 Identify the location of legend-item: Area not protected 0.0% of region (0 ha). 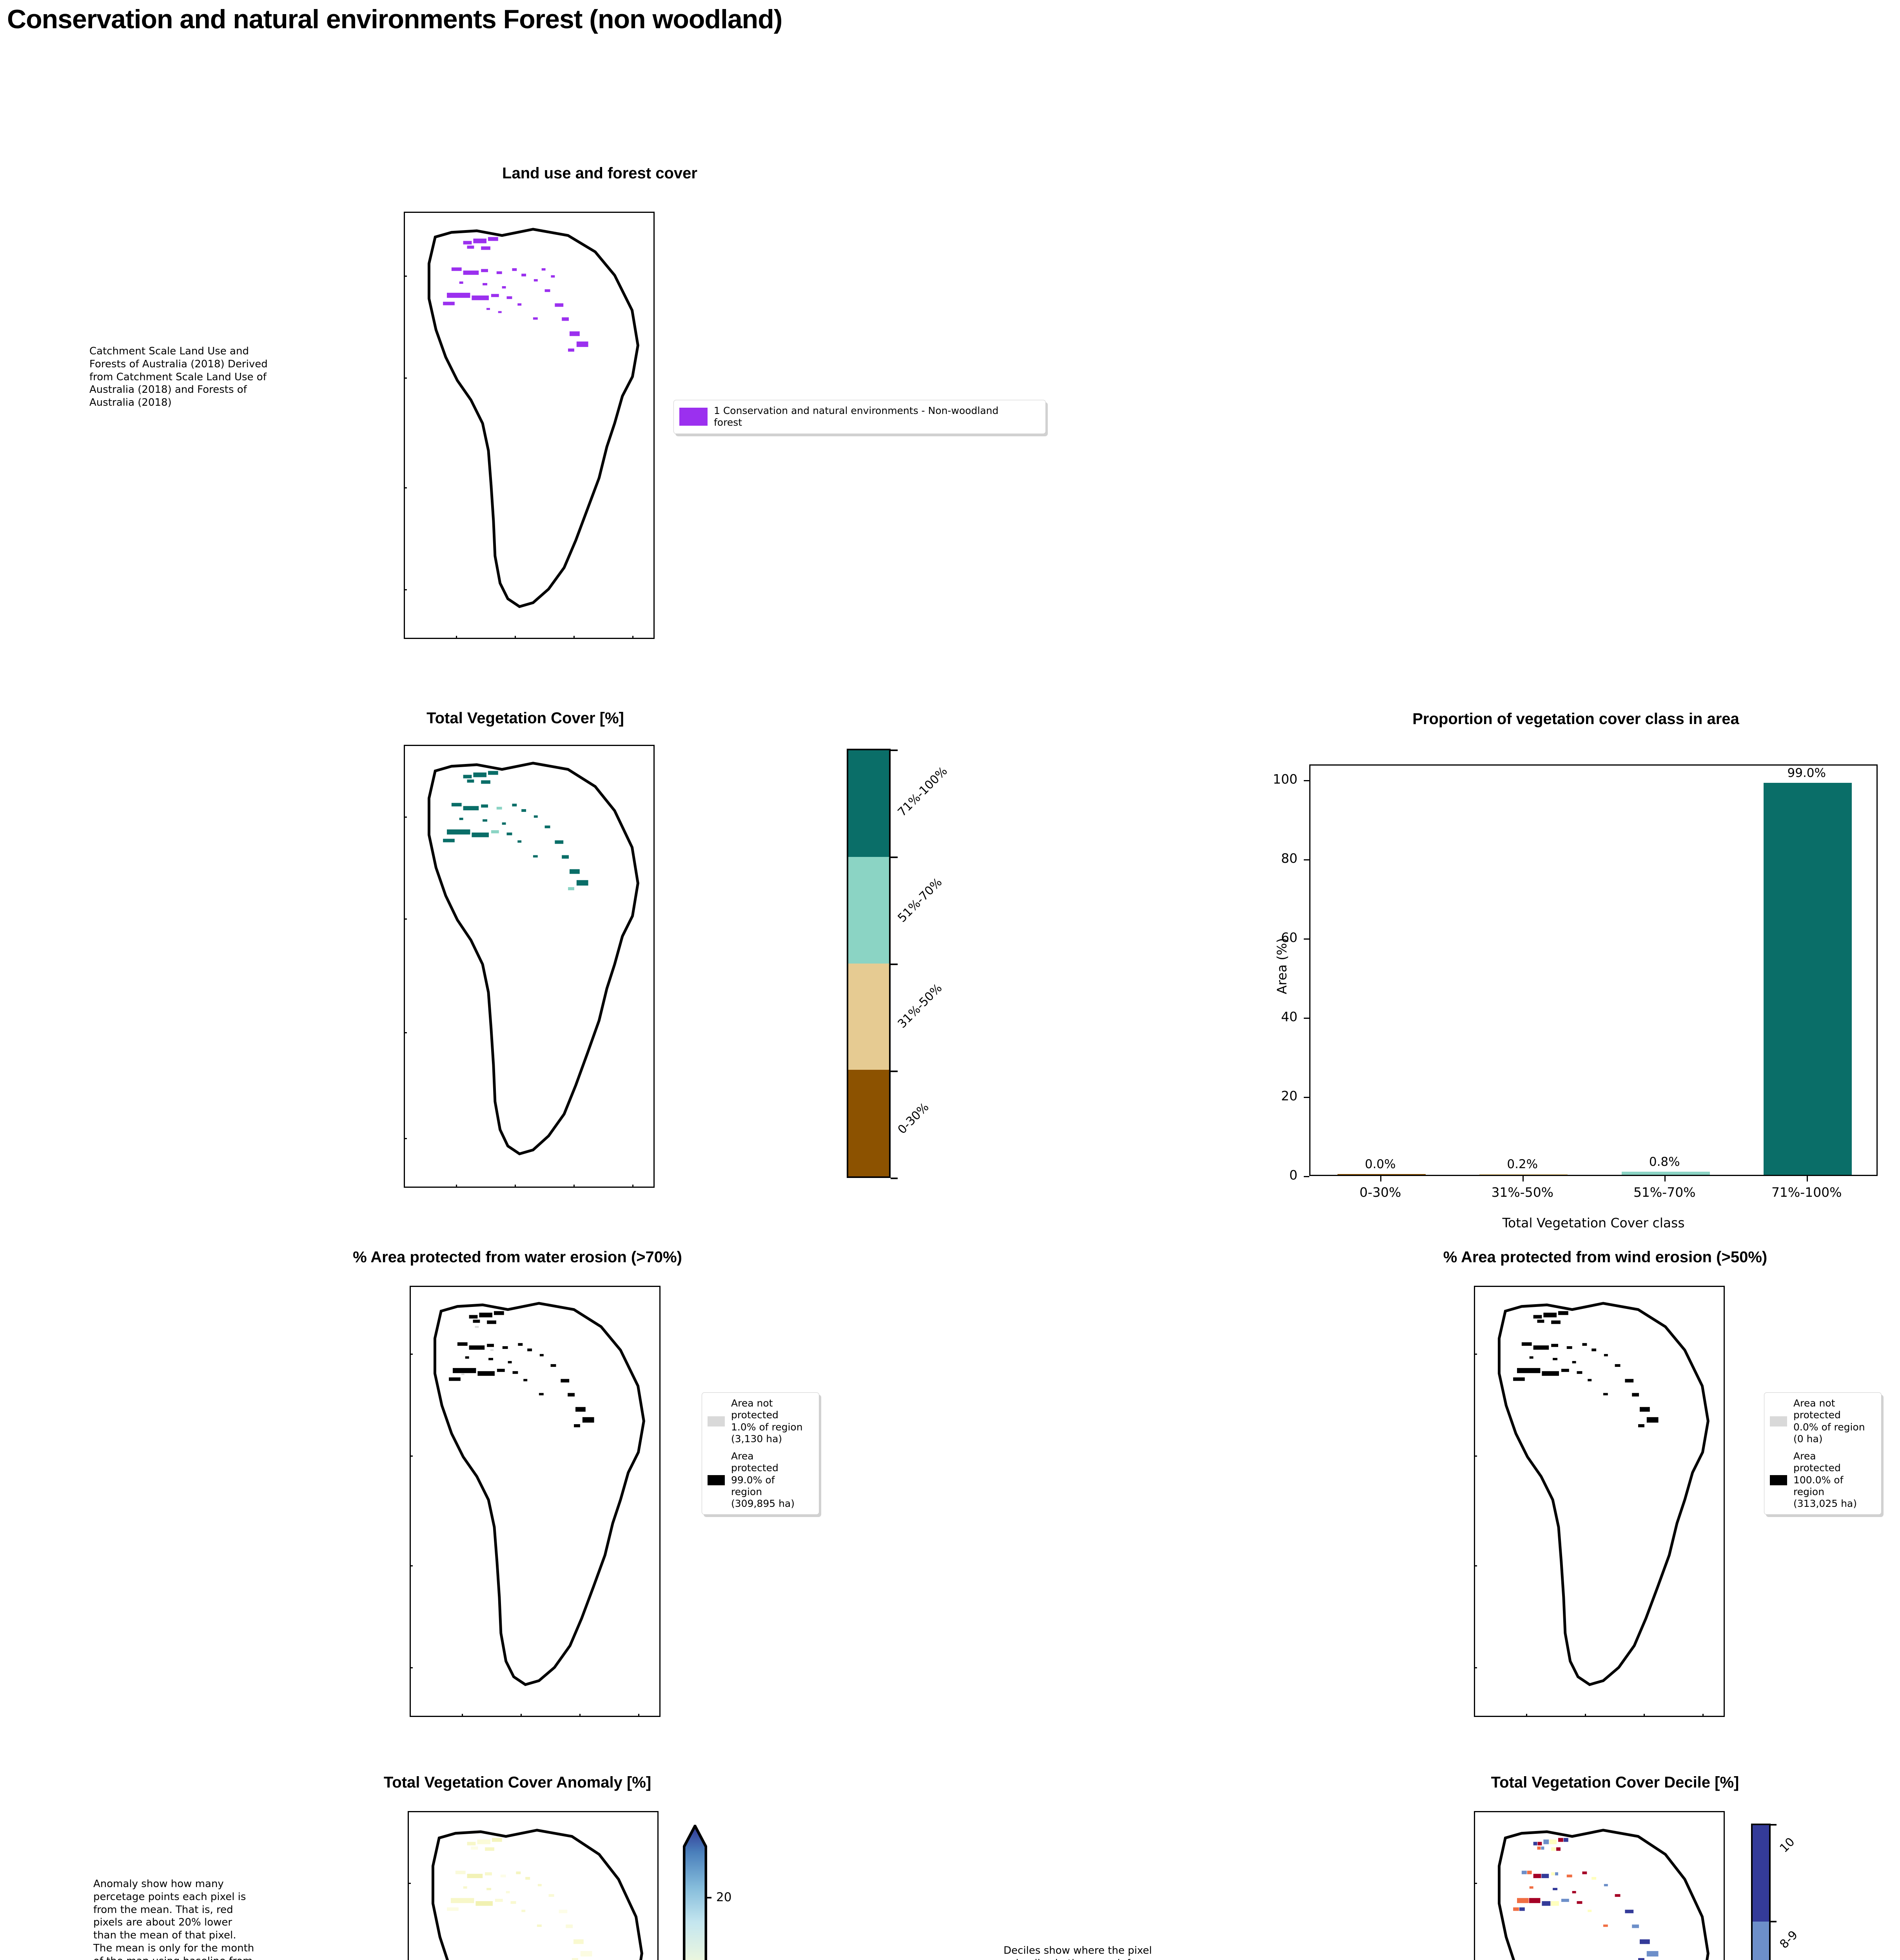
(1823, 1421).